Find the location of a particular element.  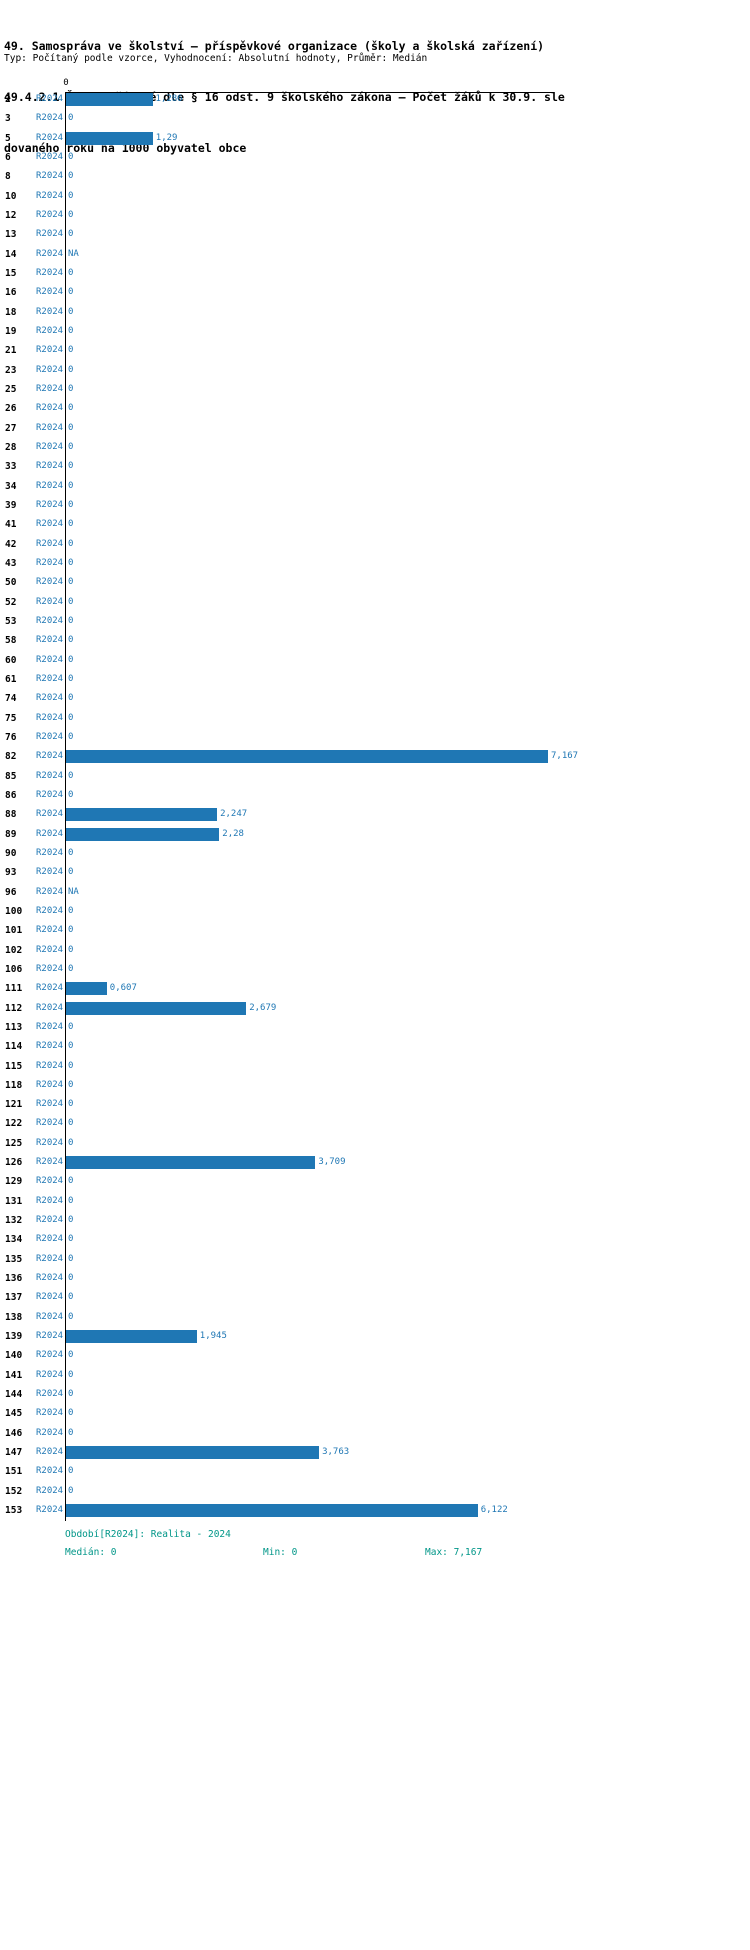

row-id: 8 is located at coordinates (8, 177).